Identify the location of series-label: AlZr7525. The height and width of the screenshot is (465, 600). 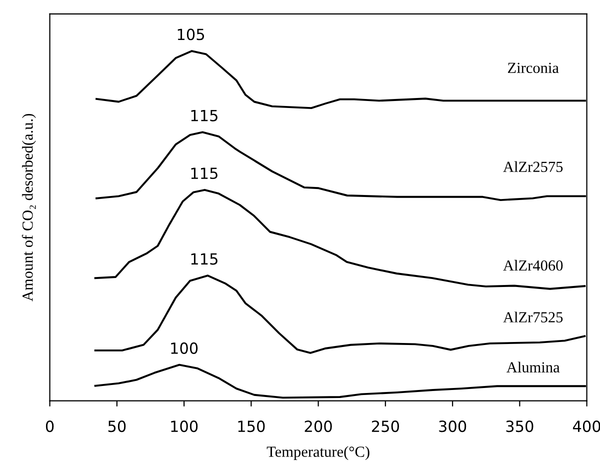
(533, 317).